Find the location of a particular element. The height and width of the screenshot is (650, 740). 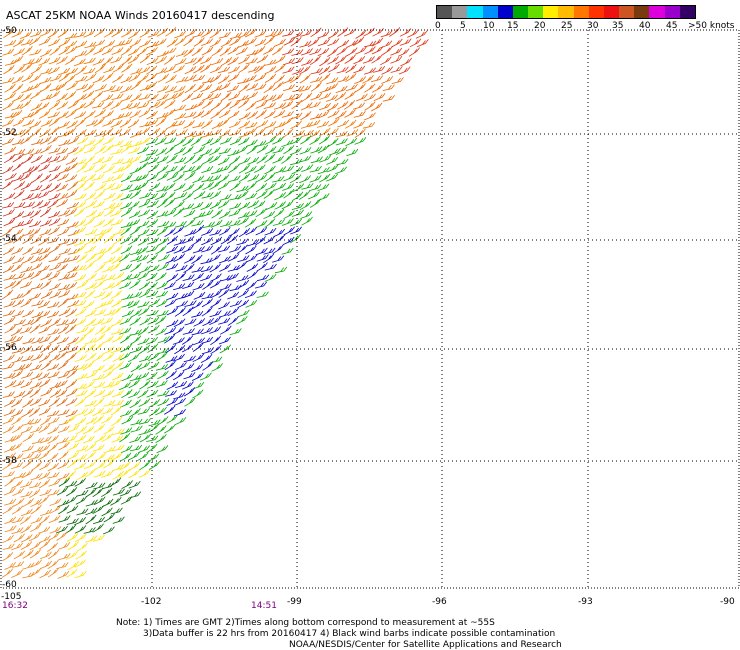

colorbar-label: 5 is located at coordinates (463, 26).